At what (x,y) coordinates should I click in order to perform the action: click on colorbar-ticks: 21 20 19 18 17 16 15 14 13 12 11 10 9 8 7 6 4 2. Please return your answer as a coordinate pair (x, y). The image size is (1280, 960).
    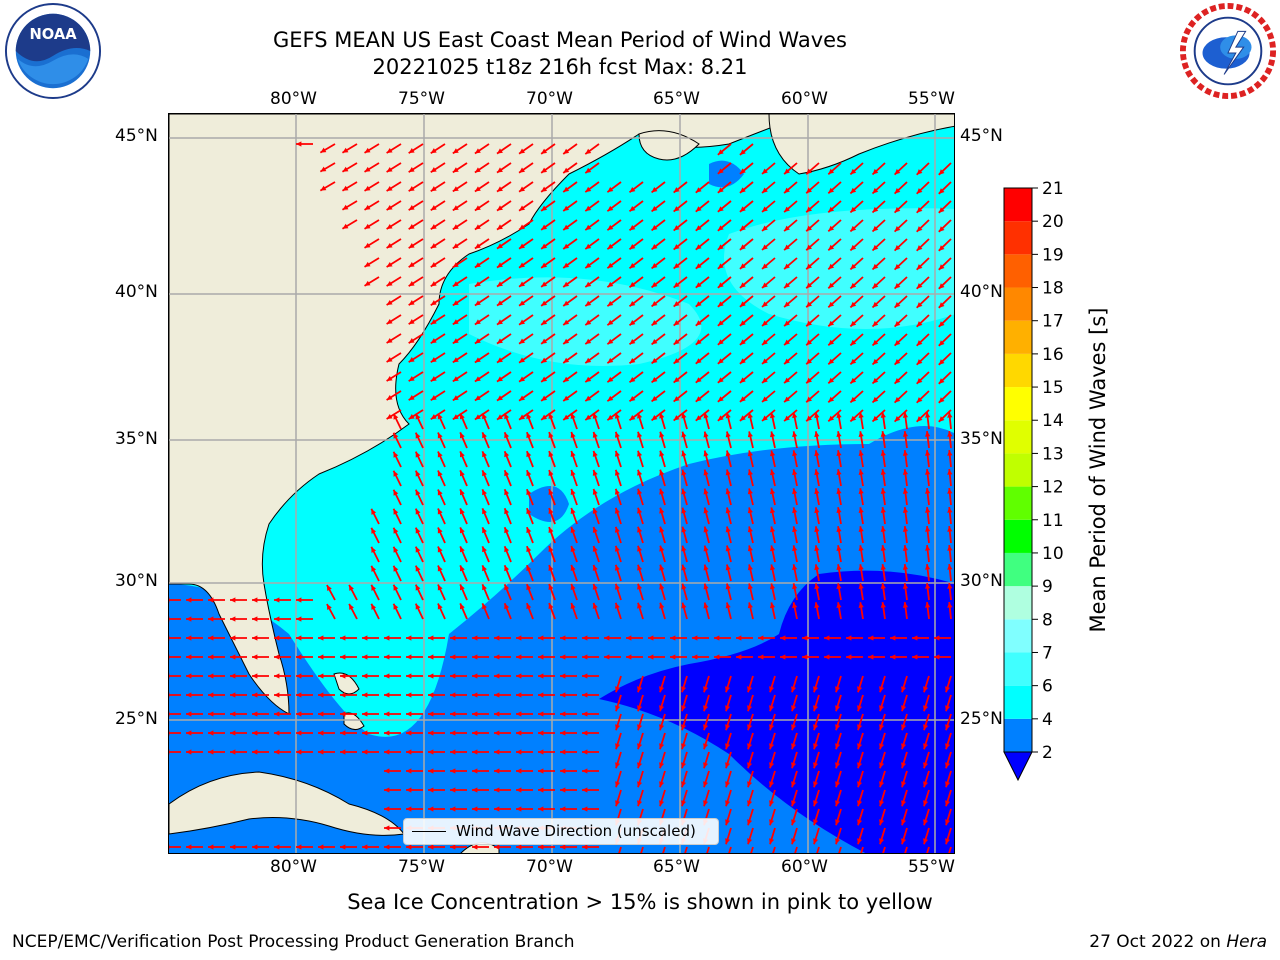
    Looking at the image, I should click on (1048, 471).